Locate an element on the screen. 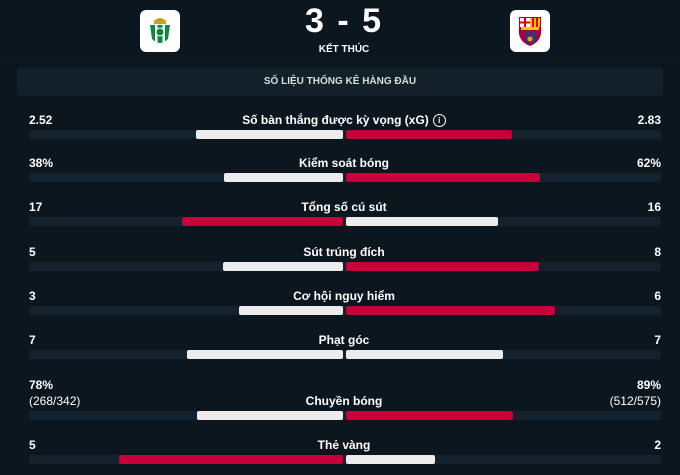 This screenshot has width=680, height=475. match-score: 3 - 5 is located at coordinates (344, 21).